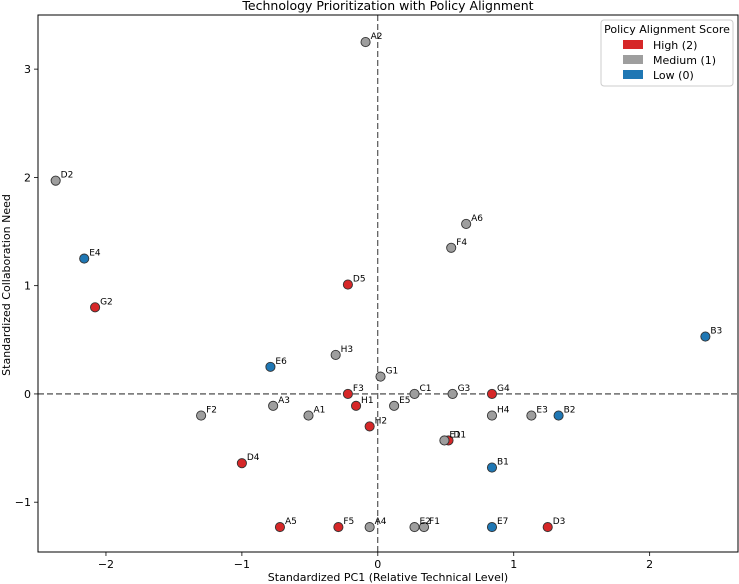 The height and width of the screenshot is (584, 739). Describe the element at coordinates (279, 527) in the screenshot. I see `data-point-a5` at that location.